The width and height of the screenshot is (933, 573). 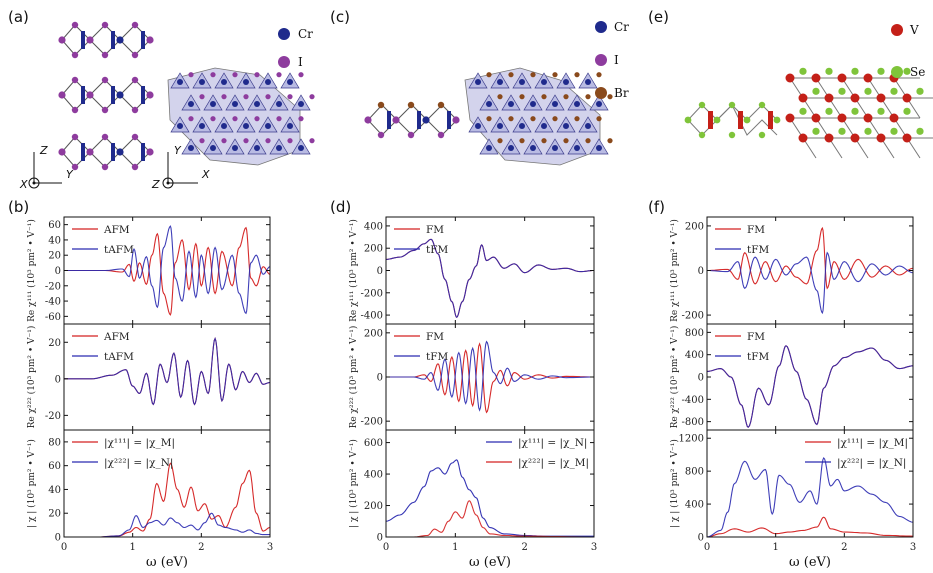 I want to click on br-atom-icon, so click(x=601, y=93).